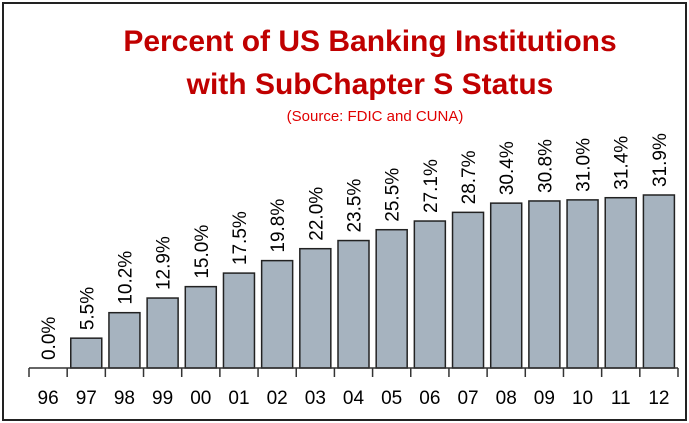 This screenshot has width=689, height=423. What do you see at coordinates (87, 308) in the screenshot?
I see `value-label: 5.5%` at bounding box center [87, 308].